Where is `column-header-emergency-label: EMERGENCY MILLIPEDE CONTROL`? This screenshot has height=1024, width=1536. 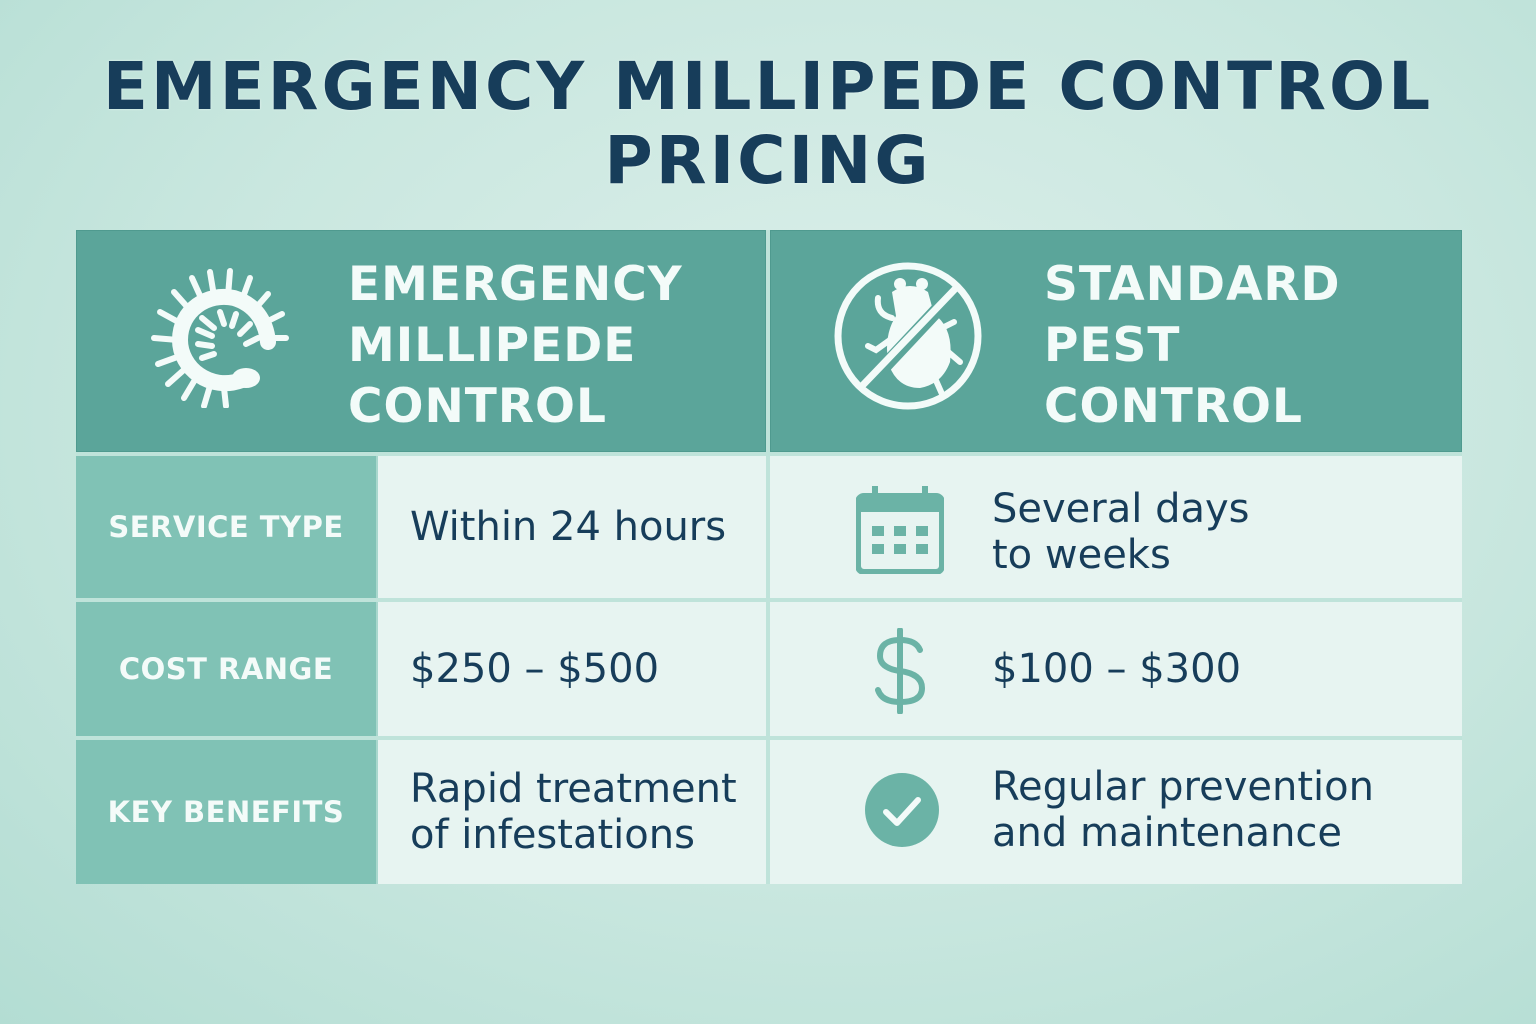 column-header-emergency-label: EMERGENCY MILLIPEDE CONTROL is located at coordinates (515, 345).